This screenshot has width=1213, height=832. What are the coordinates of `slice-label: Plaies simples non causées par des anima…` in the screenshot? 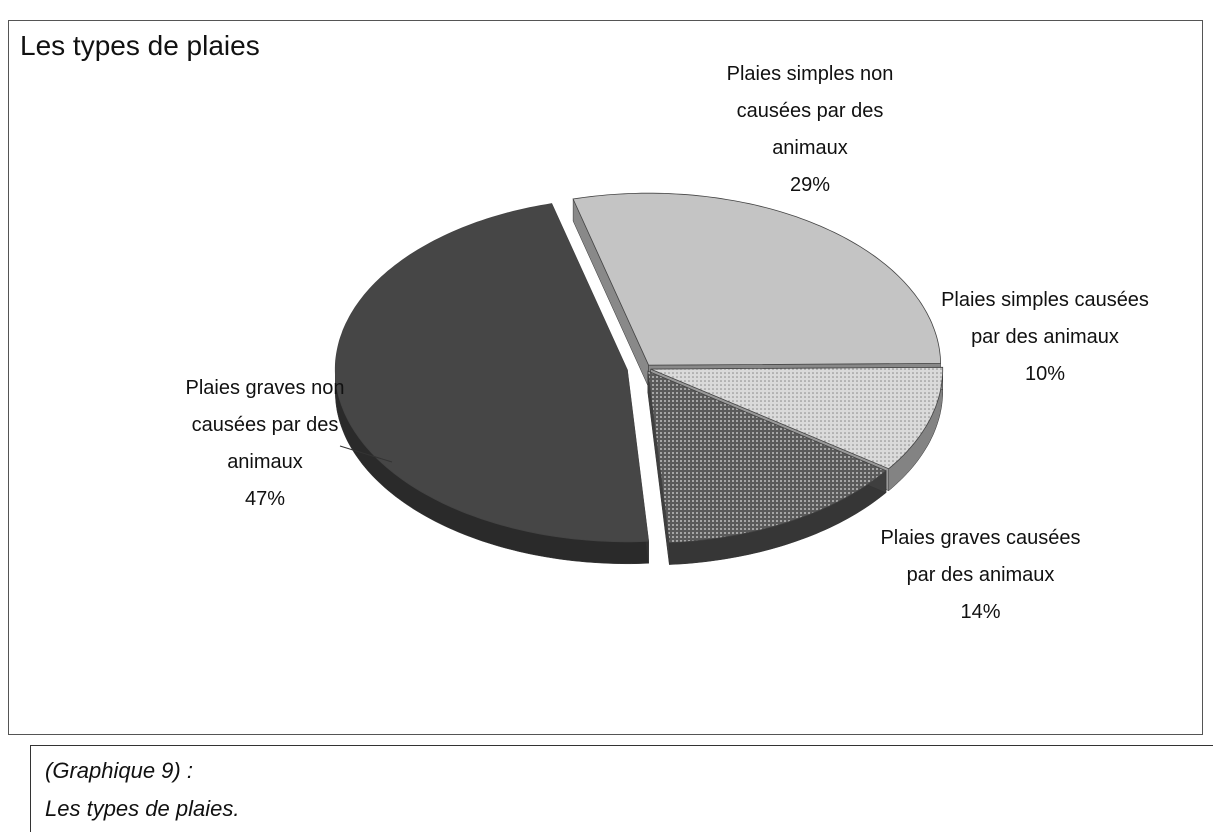 It's located at (810, 130).